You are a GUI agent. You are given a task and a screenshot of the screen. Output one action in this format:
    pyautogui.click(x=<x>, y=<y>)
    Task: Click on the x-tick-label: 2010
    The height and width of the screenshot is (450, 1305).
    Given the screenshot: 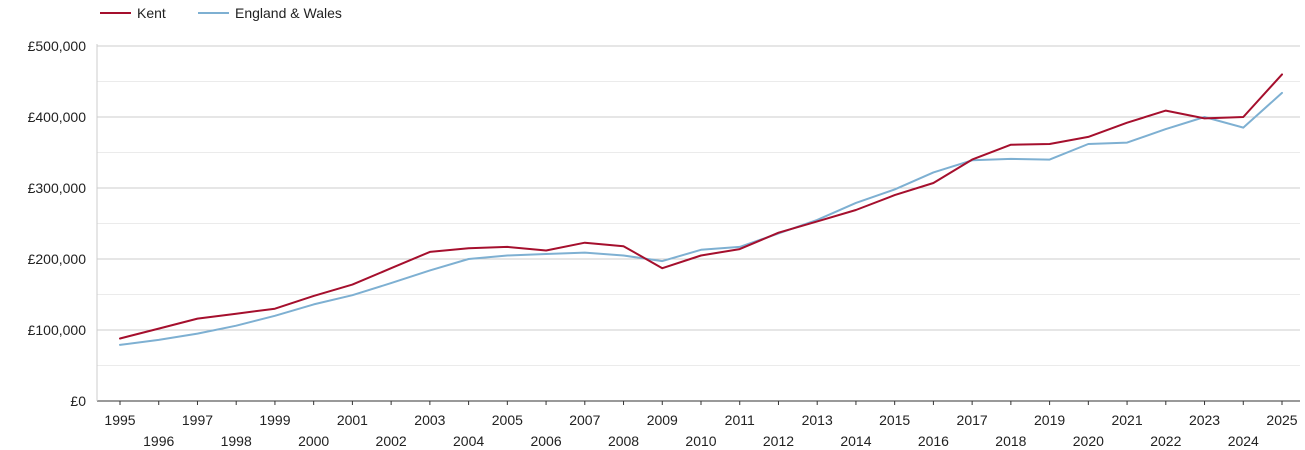 What is the action you would take?
    pyautogui.click(x=700, y=441)
    